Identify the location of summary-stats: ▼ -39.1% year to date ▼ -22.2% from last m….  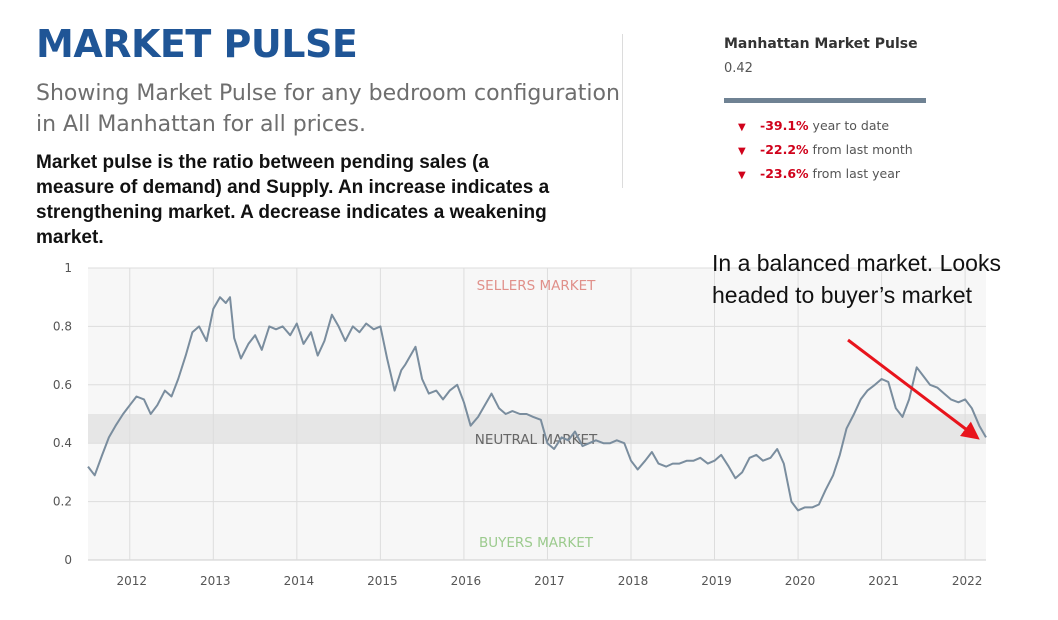
(825, 154).